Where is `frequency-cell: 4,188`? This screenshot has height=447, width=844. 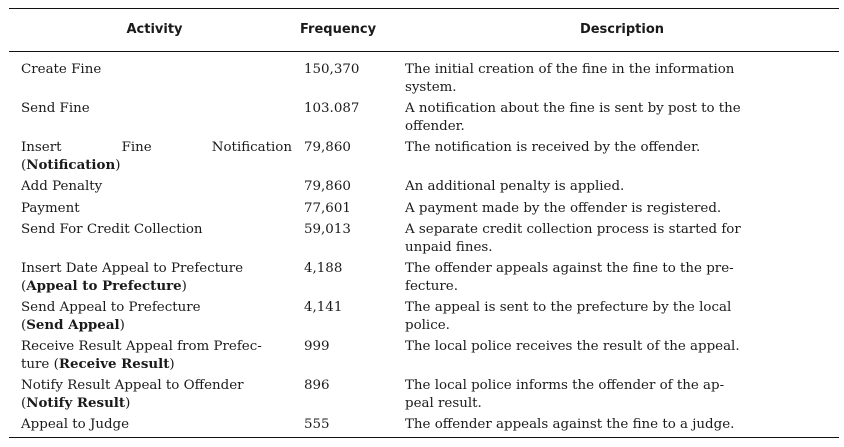
frequency-cell: 4,188 is located at coordinates (323, 268).